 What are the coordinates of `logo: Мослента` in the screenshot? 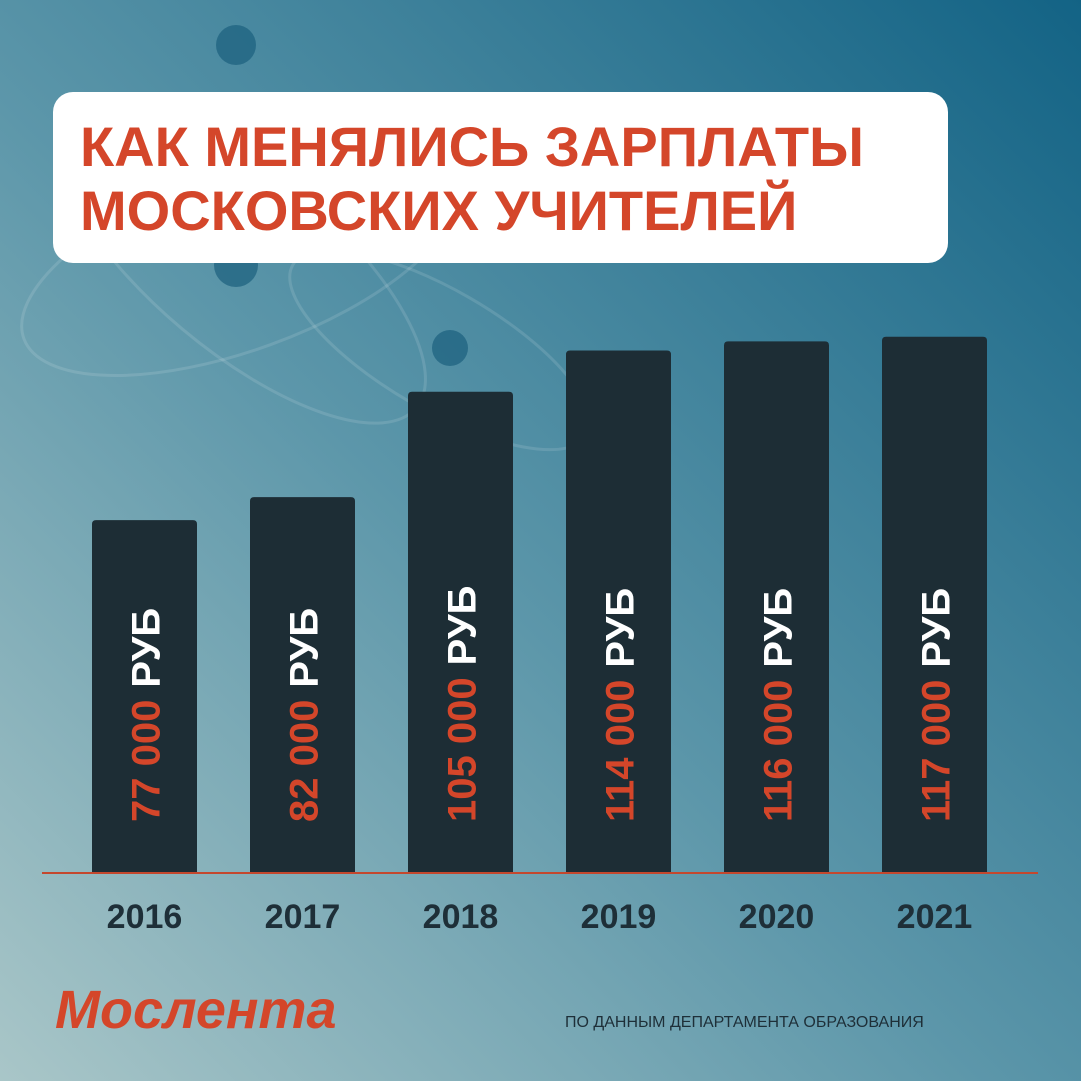 It's located at (196, 1010).